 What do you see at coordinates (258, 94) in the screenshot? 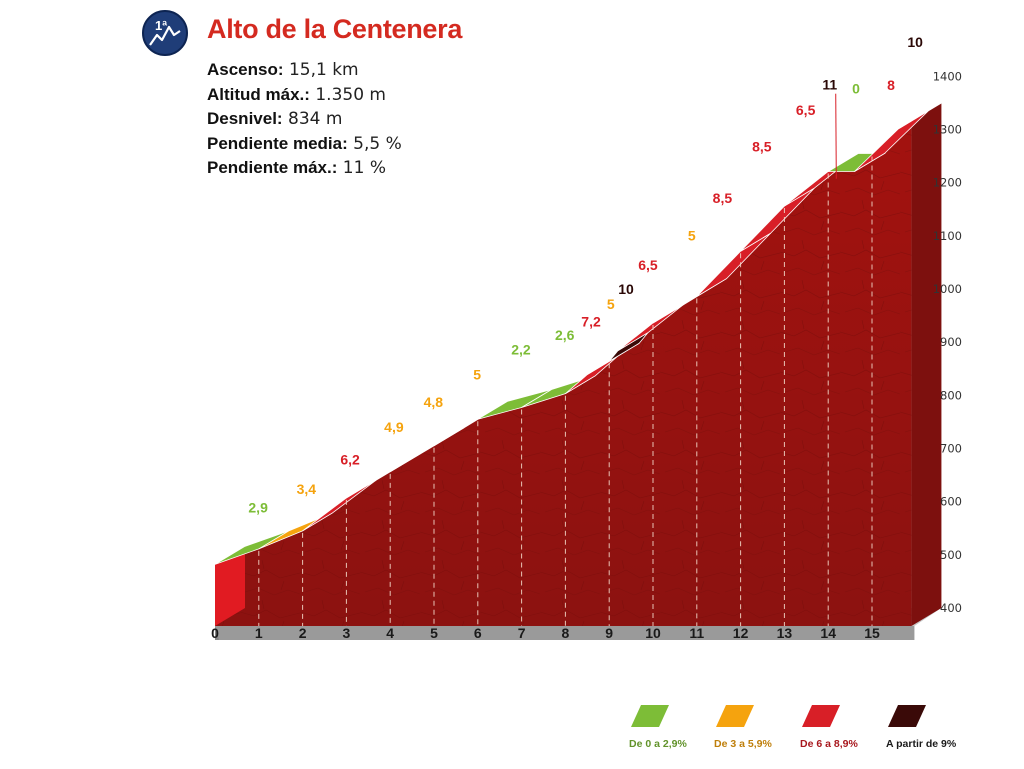
I see `stat-label: Altitud máx.:` at bounding box center [258, 94].